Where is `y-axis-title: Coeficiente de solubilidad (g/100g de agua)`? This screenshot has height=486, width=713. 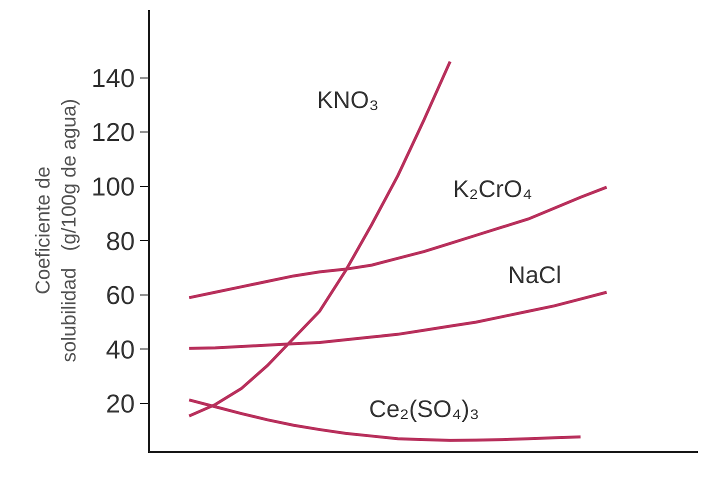 y-axis-title: Coeficiente de solubilidad (g/100g de agua) is located at coordinates (56, 230).